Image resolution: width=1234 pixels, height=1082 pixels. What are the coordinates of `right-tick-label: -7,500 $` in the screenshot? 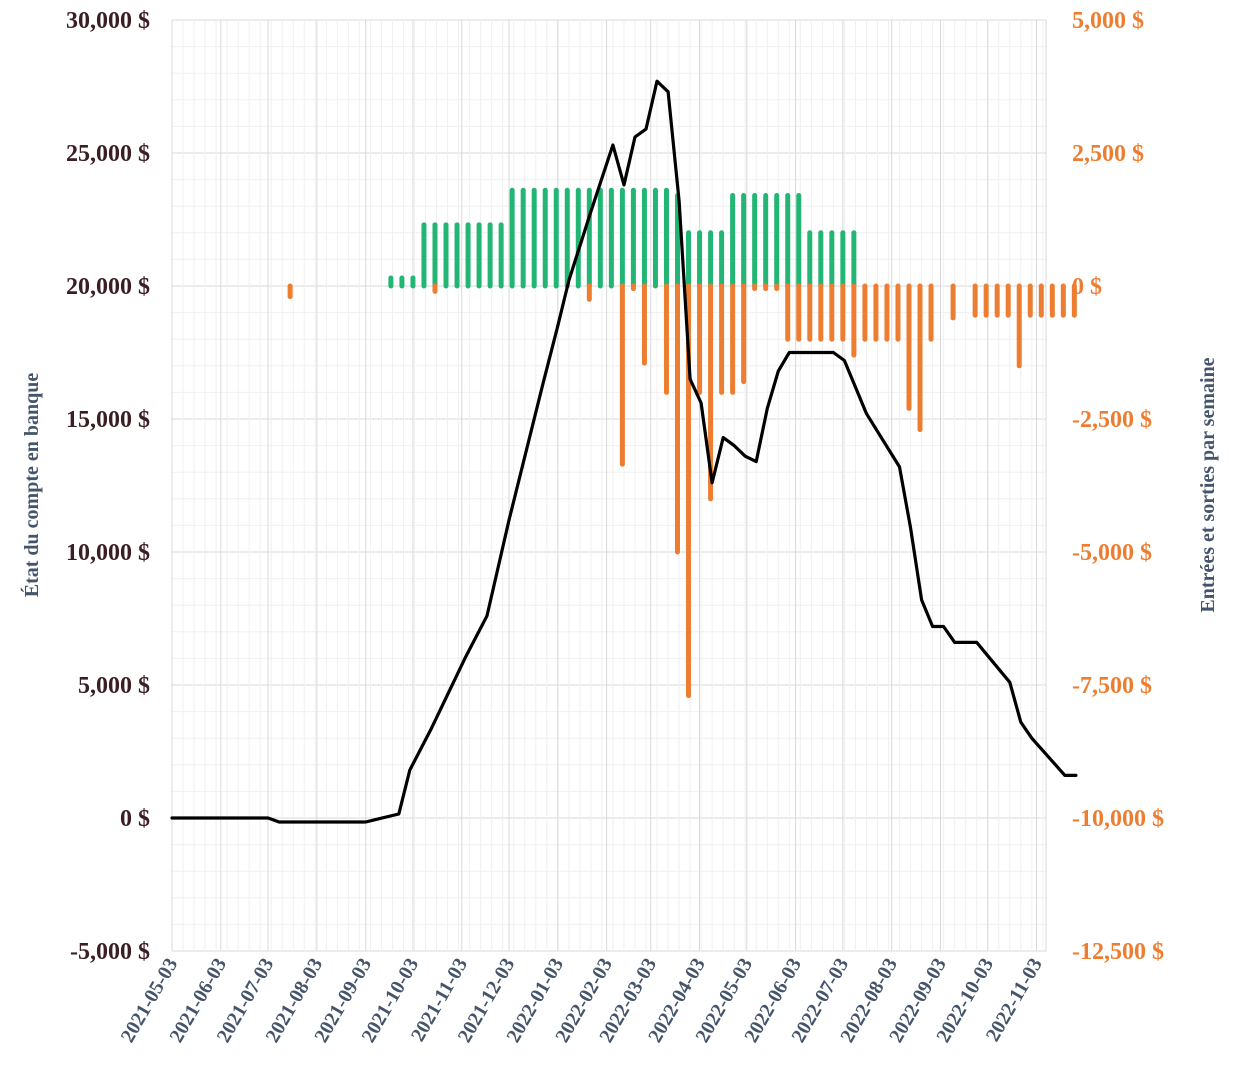 It's located at (1112, 686).